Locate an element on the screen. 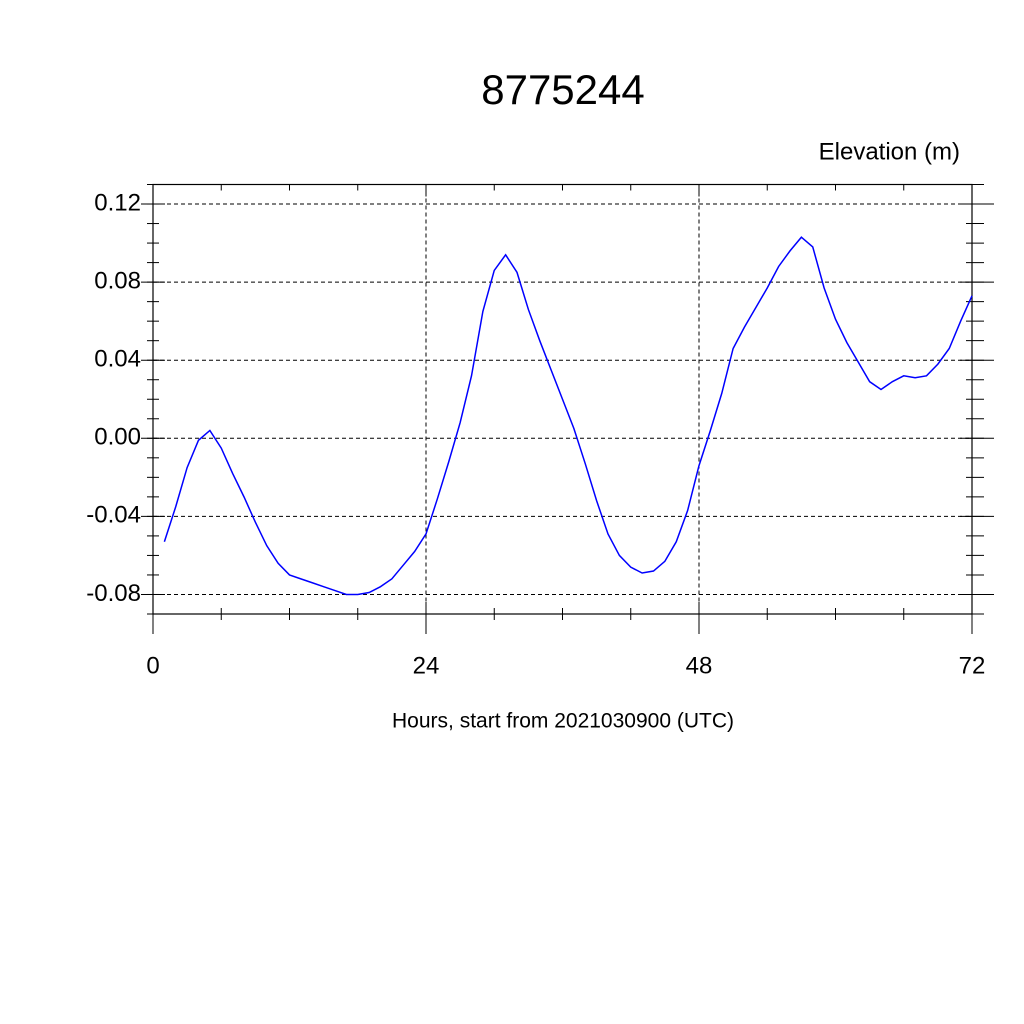 Image resolution: width=1024 pixels, height=1024 pixels. y-tick-label: 0.12 is located at coordinates (117, 202).